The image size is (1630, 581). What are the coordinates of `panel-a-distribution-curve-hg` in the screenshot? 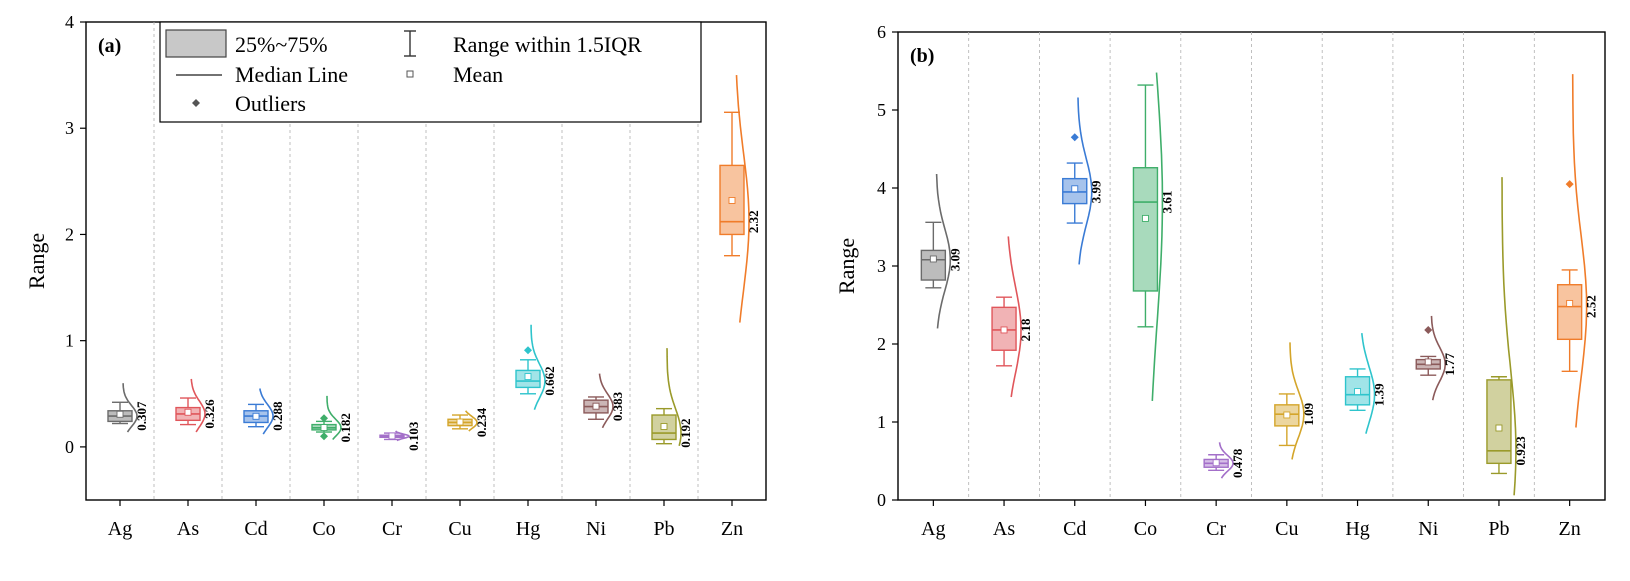 It's located at (538, 367).